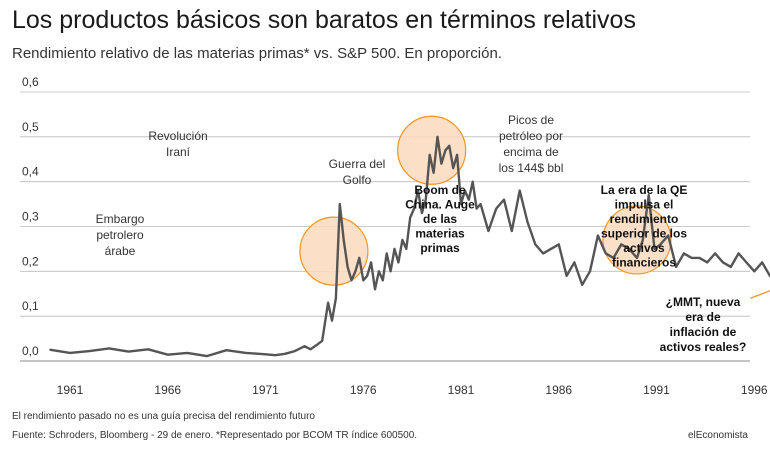 This screenshot has width=770, height=450. Describe the element at coordinates (30, 82) in the screenshot. I see `y-tick-label: 0,6` at that location.